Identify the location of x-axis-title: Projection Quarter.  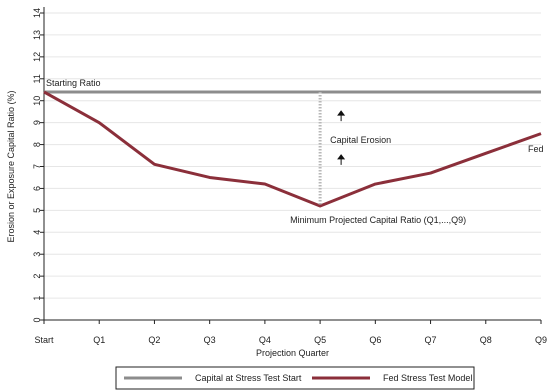
(292, 353).